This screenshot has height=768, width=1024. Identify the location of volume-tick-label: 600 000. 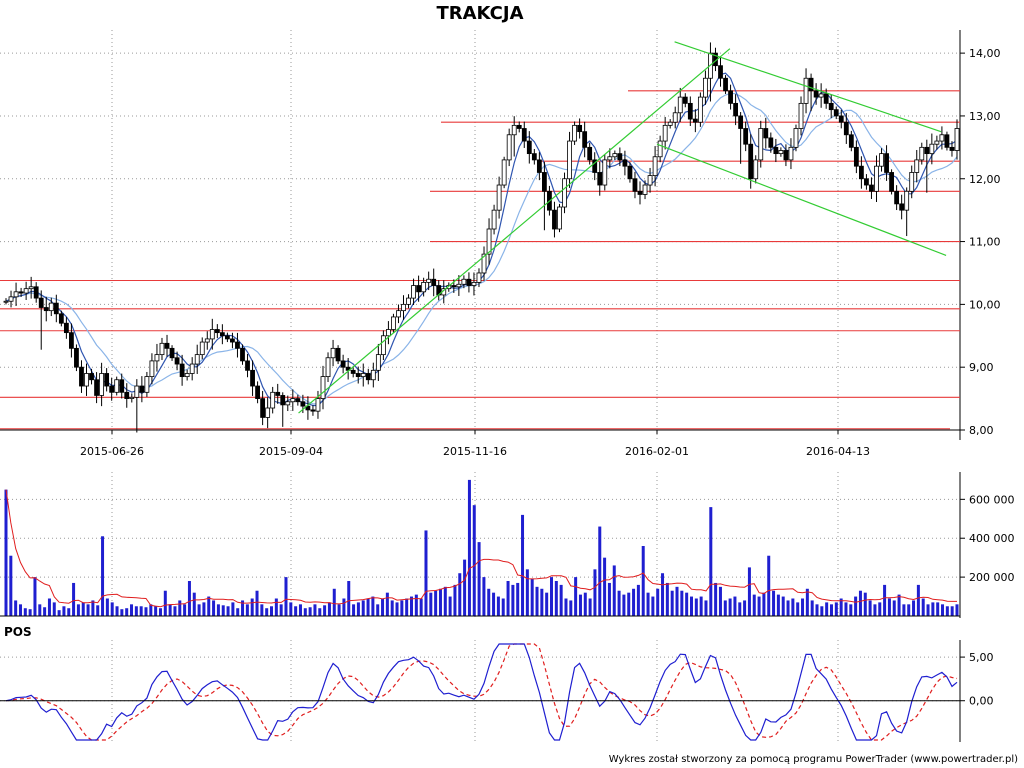
(992, 499).